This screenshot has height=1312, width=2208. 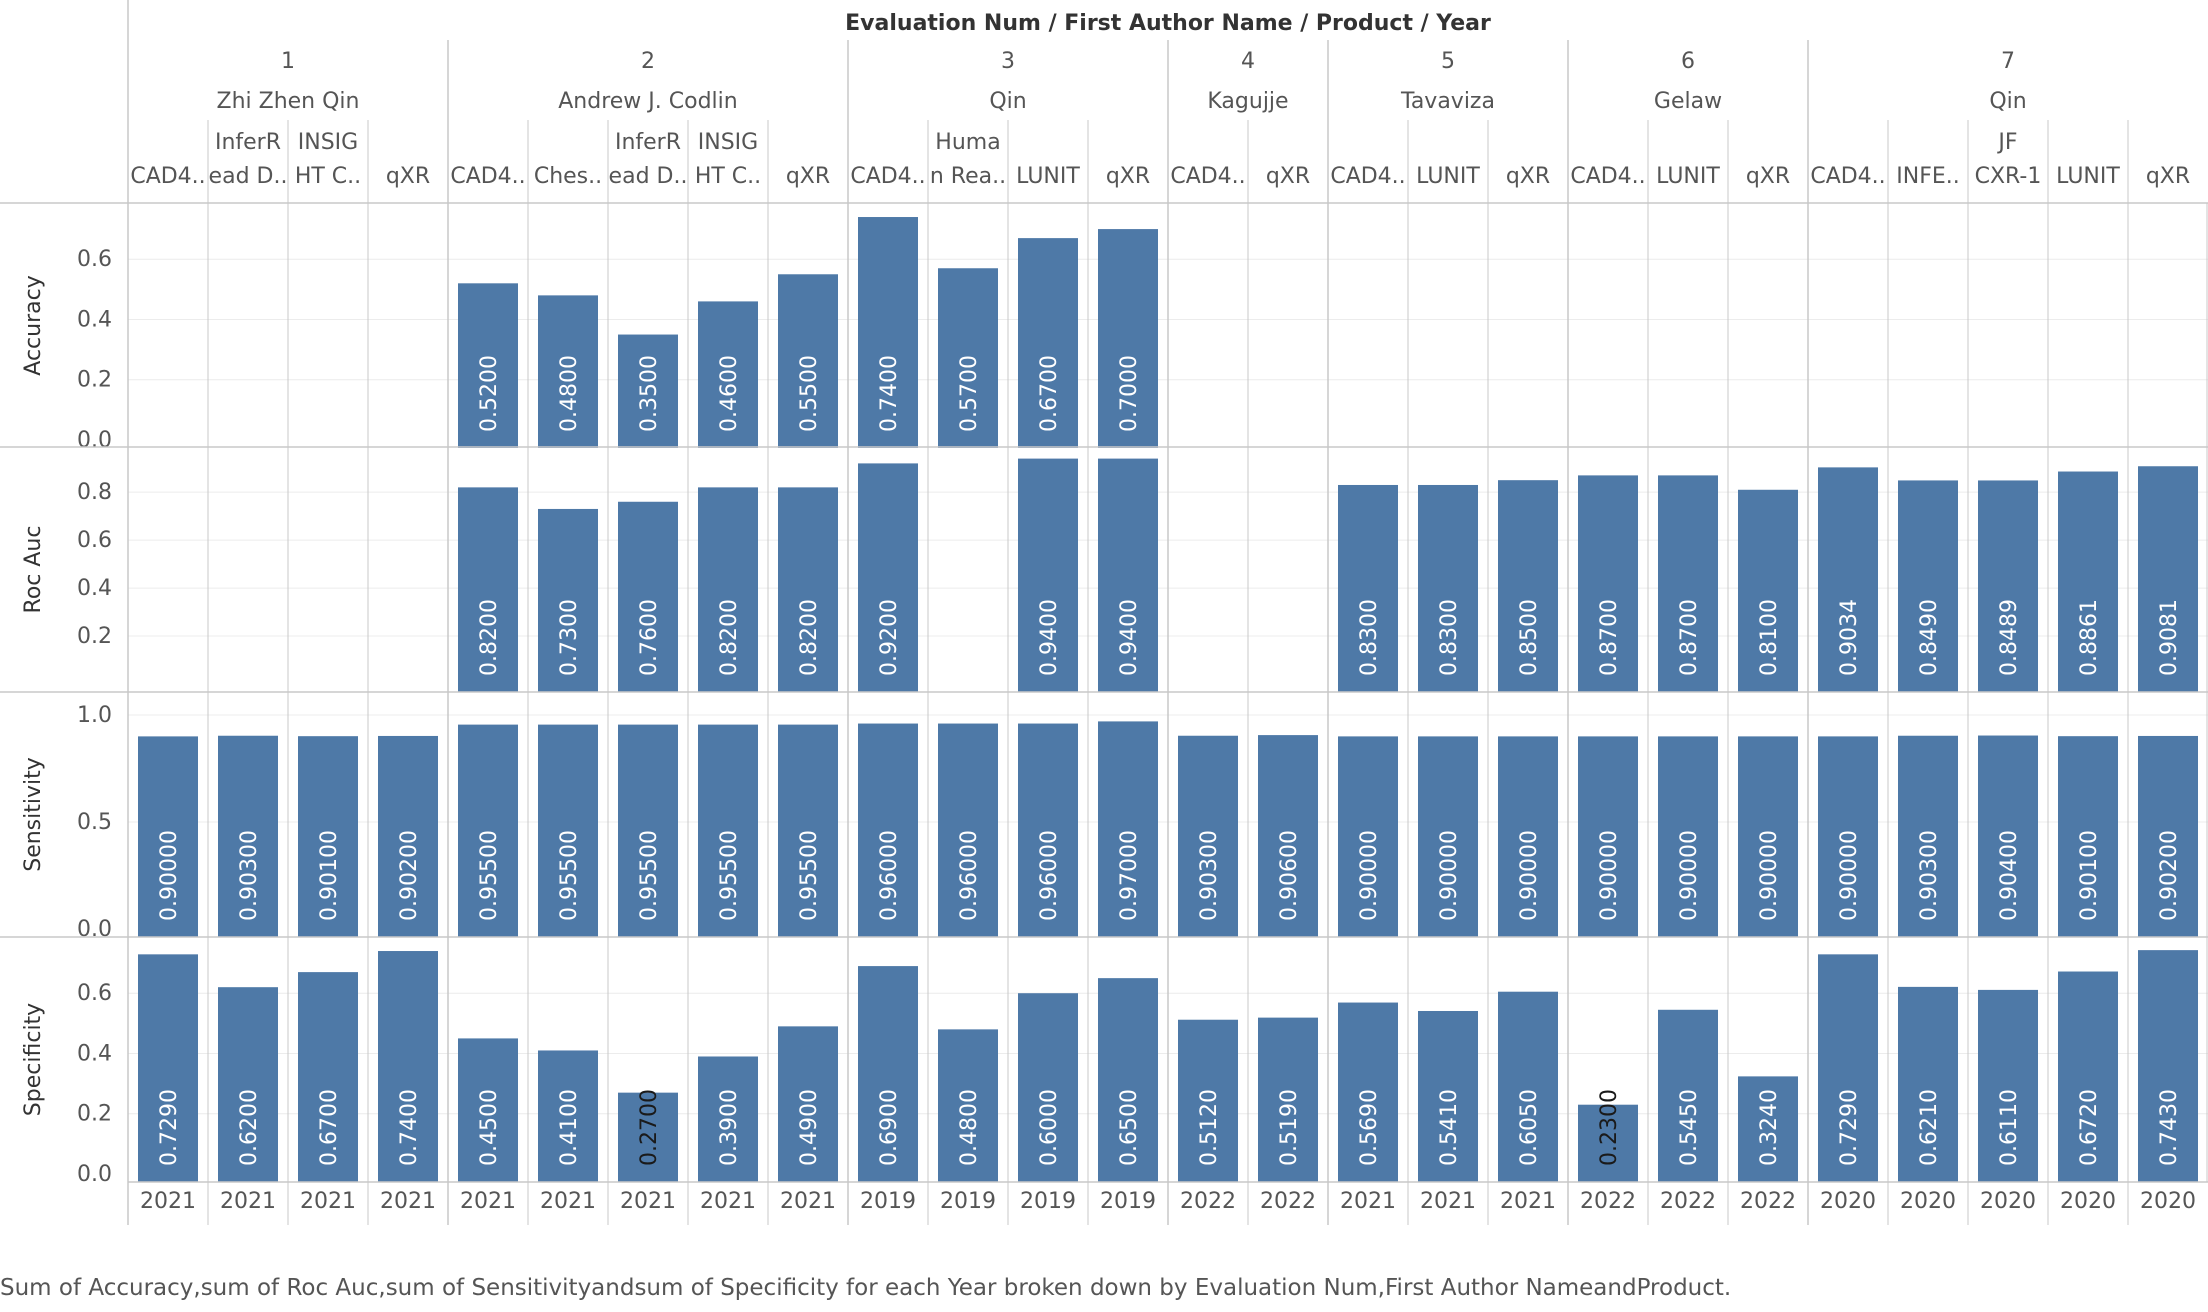 What do you see at coordinates (1289, 875) in the screenshot?
I see `bar-value-label: 0.90600` at bounding box center [1289, 875].